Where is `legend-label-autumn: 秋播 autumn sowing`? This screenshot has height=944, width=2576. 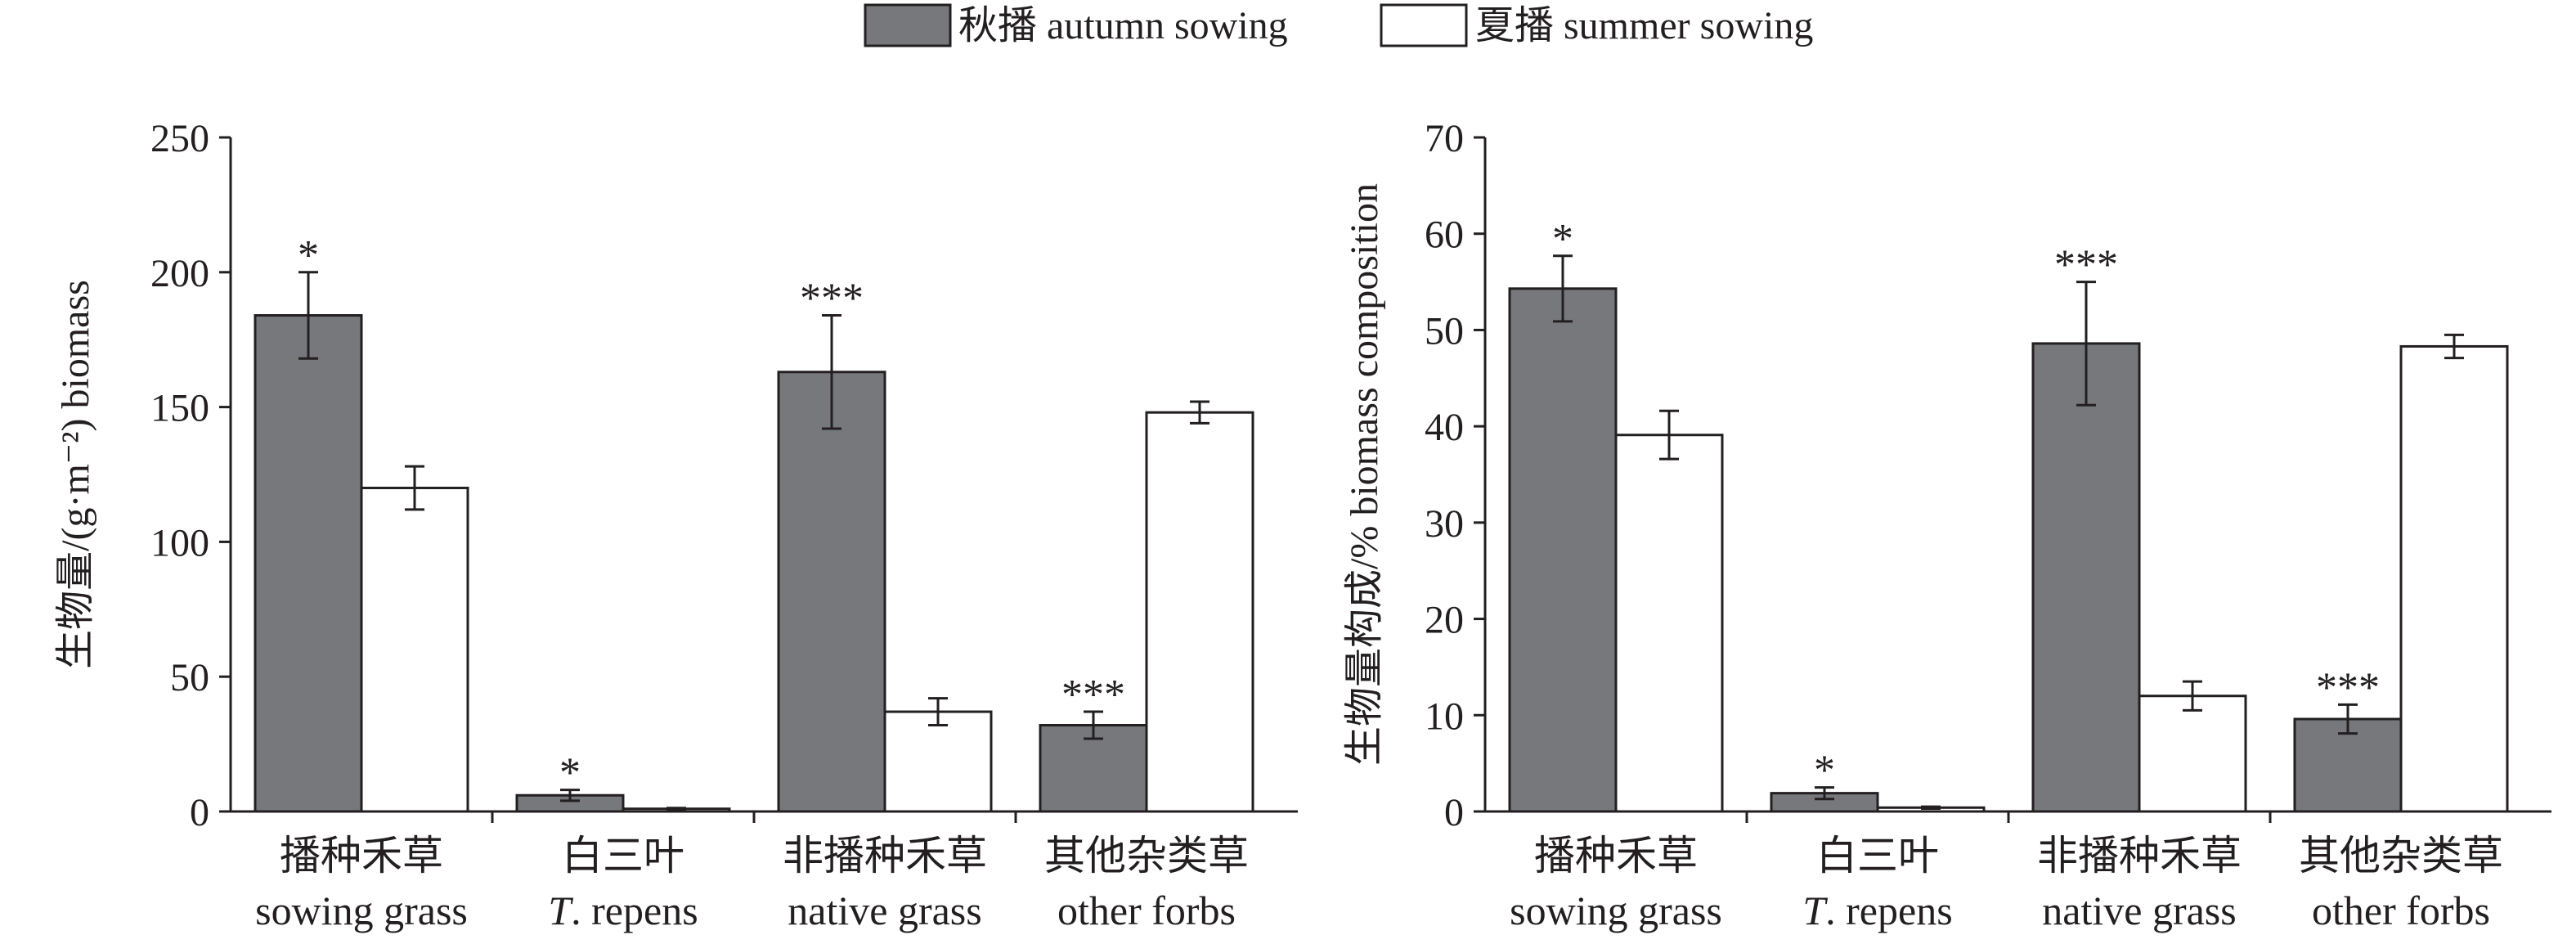
legend-label-autumn: 秋播 autumn sowing is located at coordinates (1123, 25).